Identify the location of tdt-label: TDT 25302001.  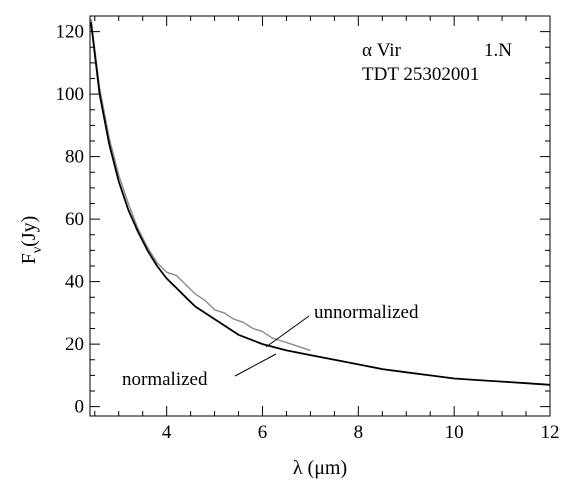
(420, 74).